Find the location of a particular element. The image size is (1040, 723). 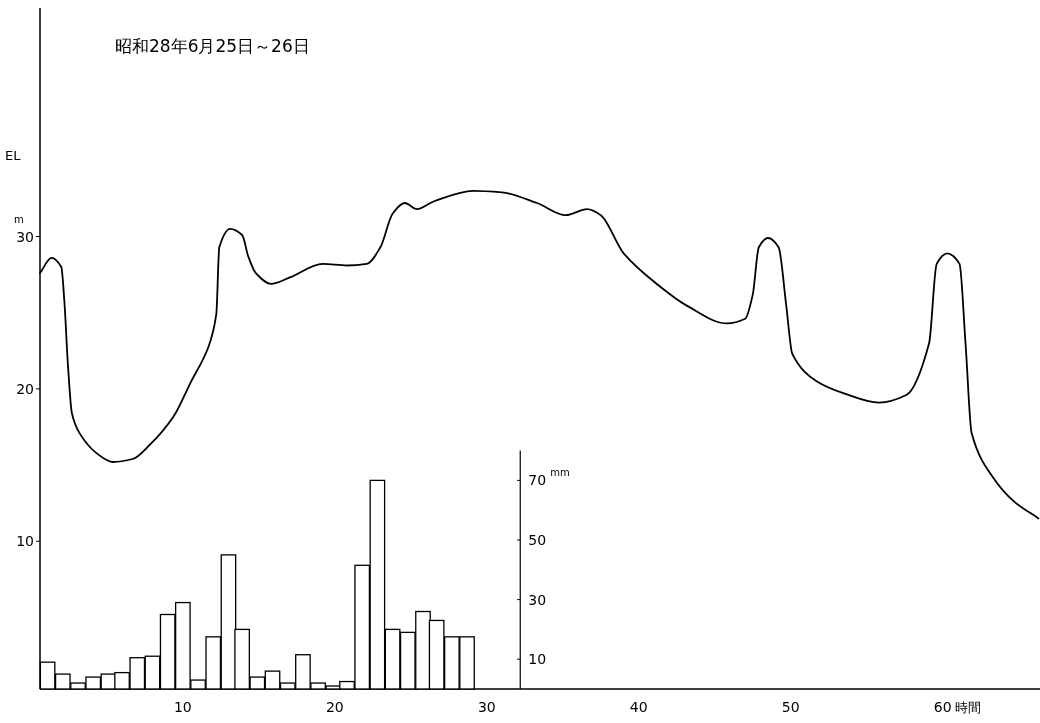

axis-y2: 10 30 50 70 is located at coordinates (531, 569).